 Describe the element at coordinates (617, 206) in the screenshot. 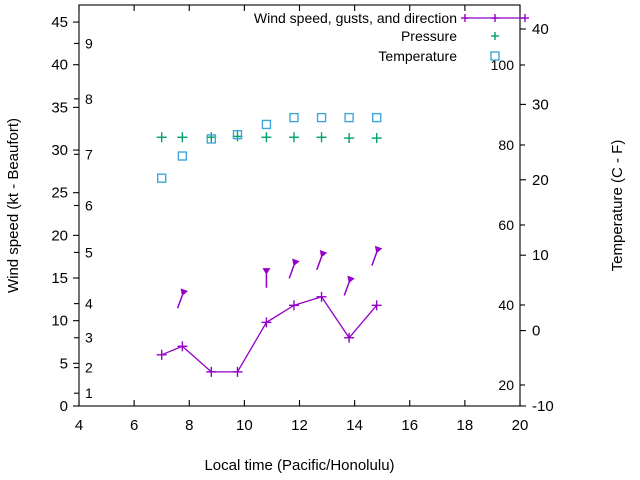

I see `y2-axis-title: Temperature (C - F)` at that location.